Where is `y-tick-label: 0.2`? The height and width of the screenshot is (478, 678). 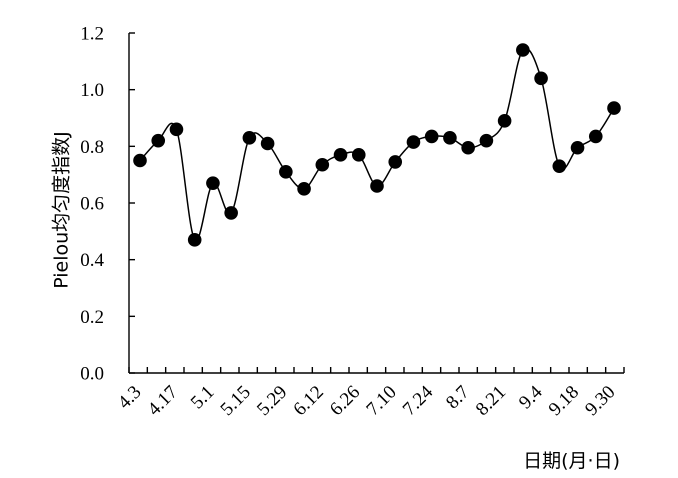
y-tick-label: 0.2 is located at coordinates (92, 317).